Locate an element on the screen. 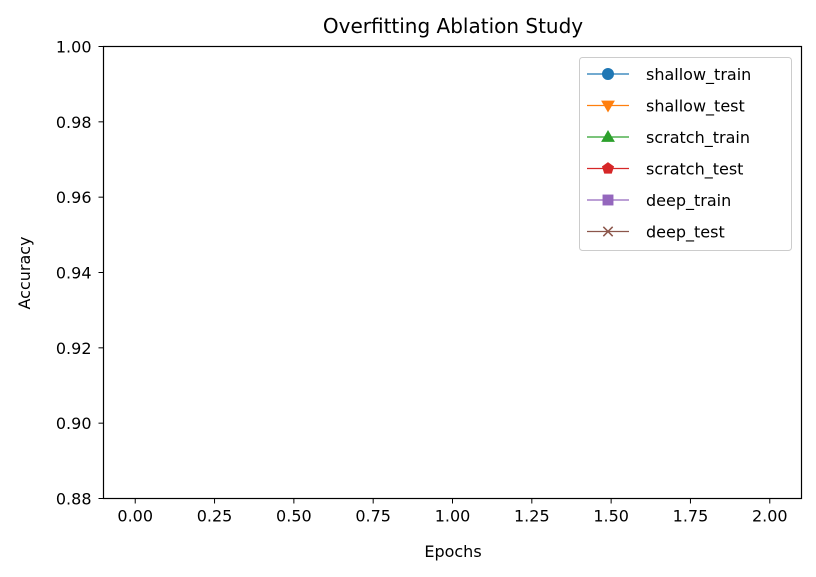 The image size is (816, 577). y-tick-label: 0.94 is located at coordinates (74, 273).